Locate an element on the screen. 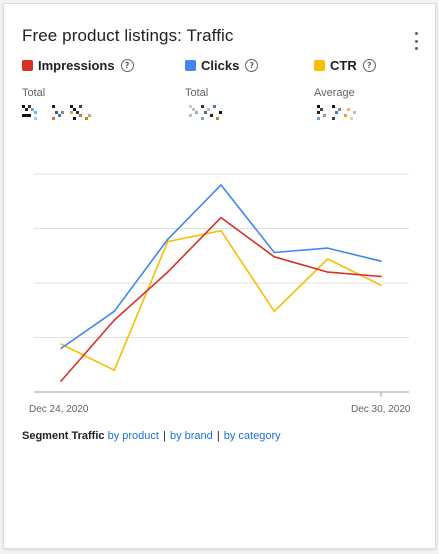  impressions-label: Impressions is located at coordinates (76, 65).